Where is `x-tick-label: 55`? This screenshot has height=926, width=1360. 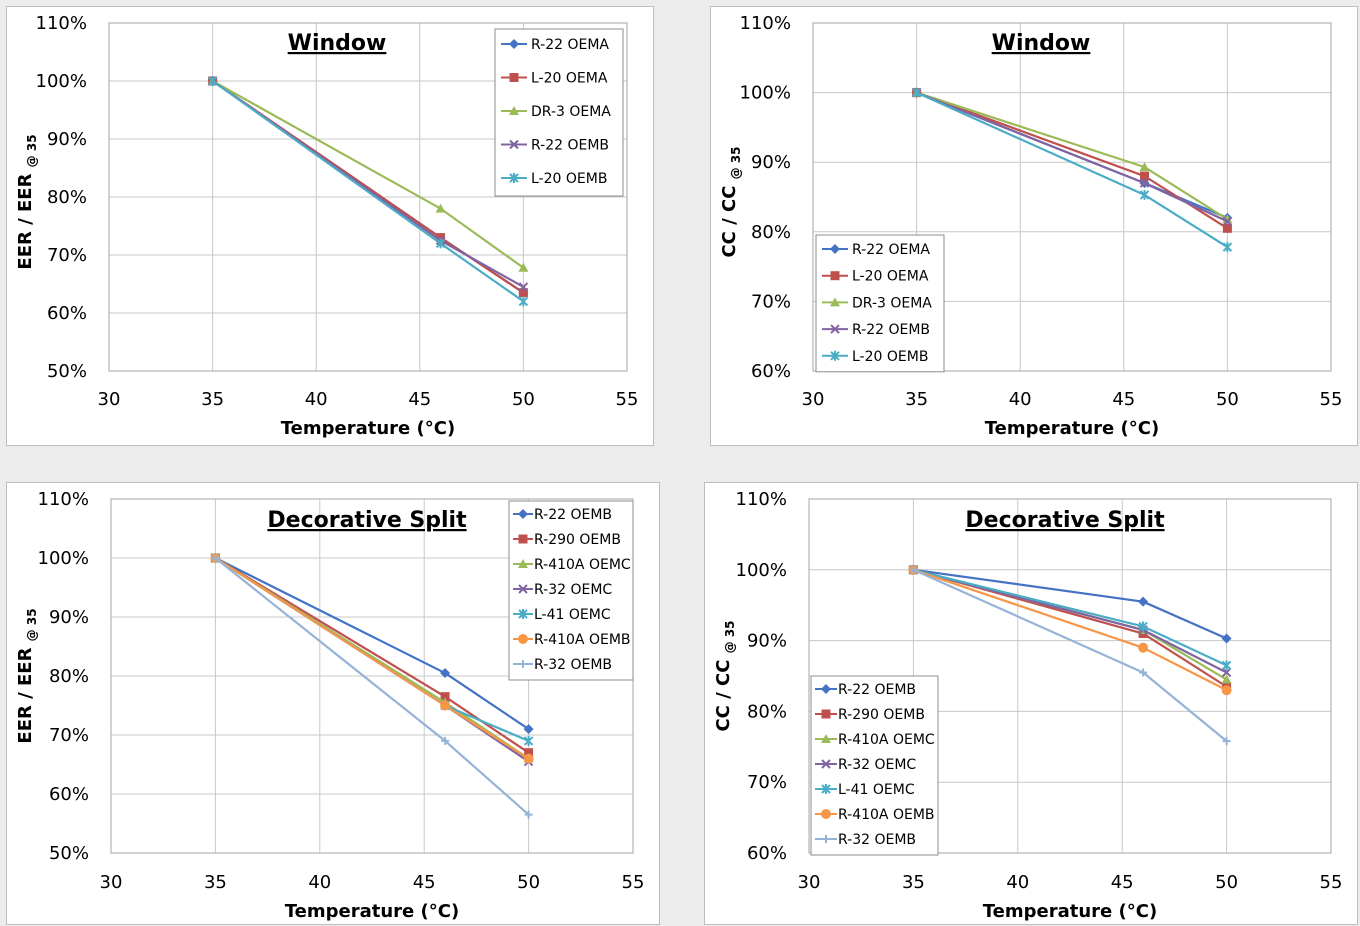
x-tick-label: 55 is located at coordinates (1331, 882).